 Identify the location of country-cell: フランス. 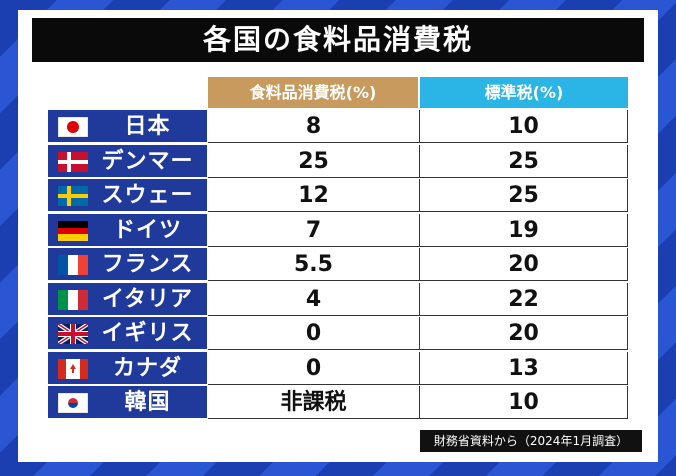
(128, 264).